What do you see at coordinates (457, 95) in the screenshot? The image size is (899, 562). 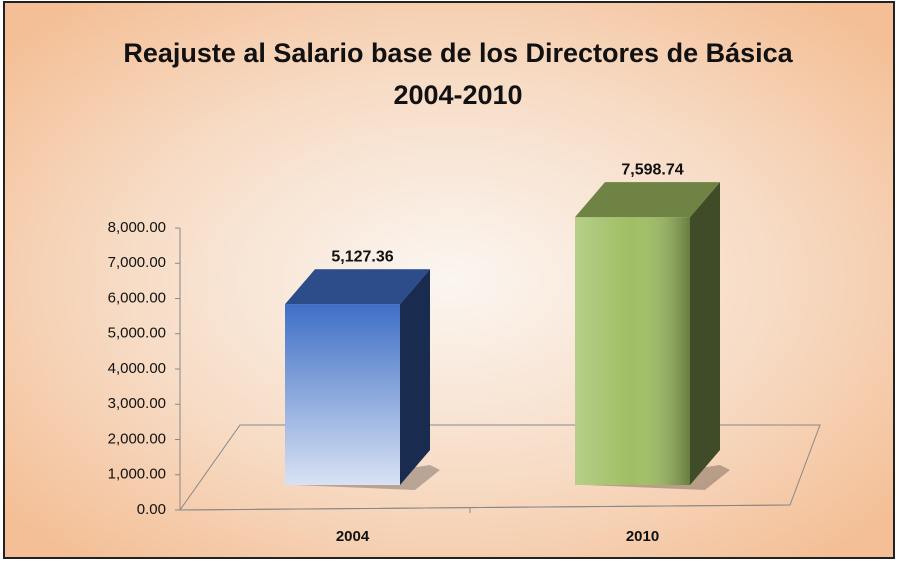 I see `chart-title: 2004-2010` at bounding box center [457, 95].